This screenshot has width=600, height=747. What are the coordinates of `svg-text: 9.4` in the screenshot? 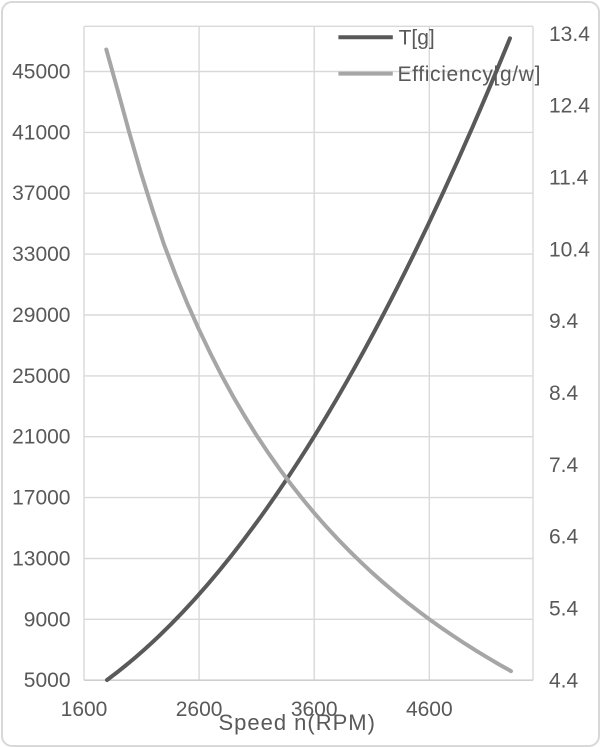 It's located at (564, 321).